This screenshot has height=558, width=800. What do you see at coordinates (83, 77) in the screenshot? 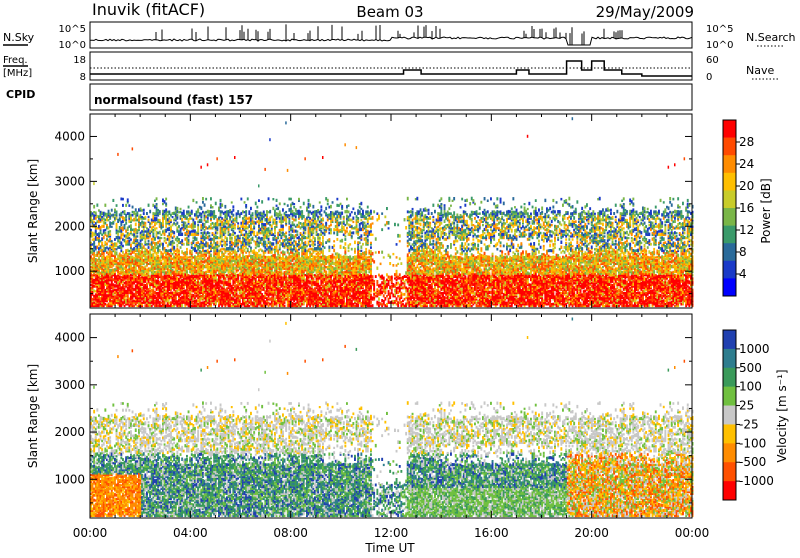
I see `freq-tick-bottom: 8` at bounding box center [83, 77].